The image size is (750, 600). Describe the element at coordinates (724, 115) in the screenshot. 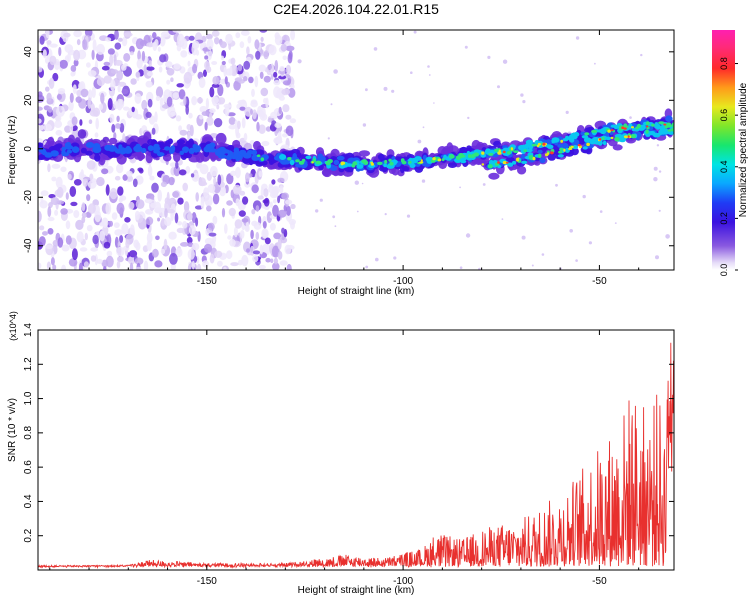

I see `colorbar-tick-label: 0.6` at that location.